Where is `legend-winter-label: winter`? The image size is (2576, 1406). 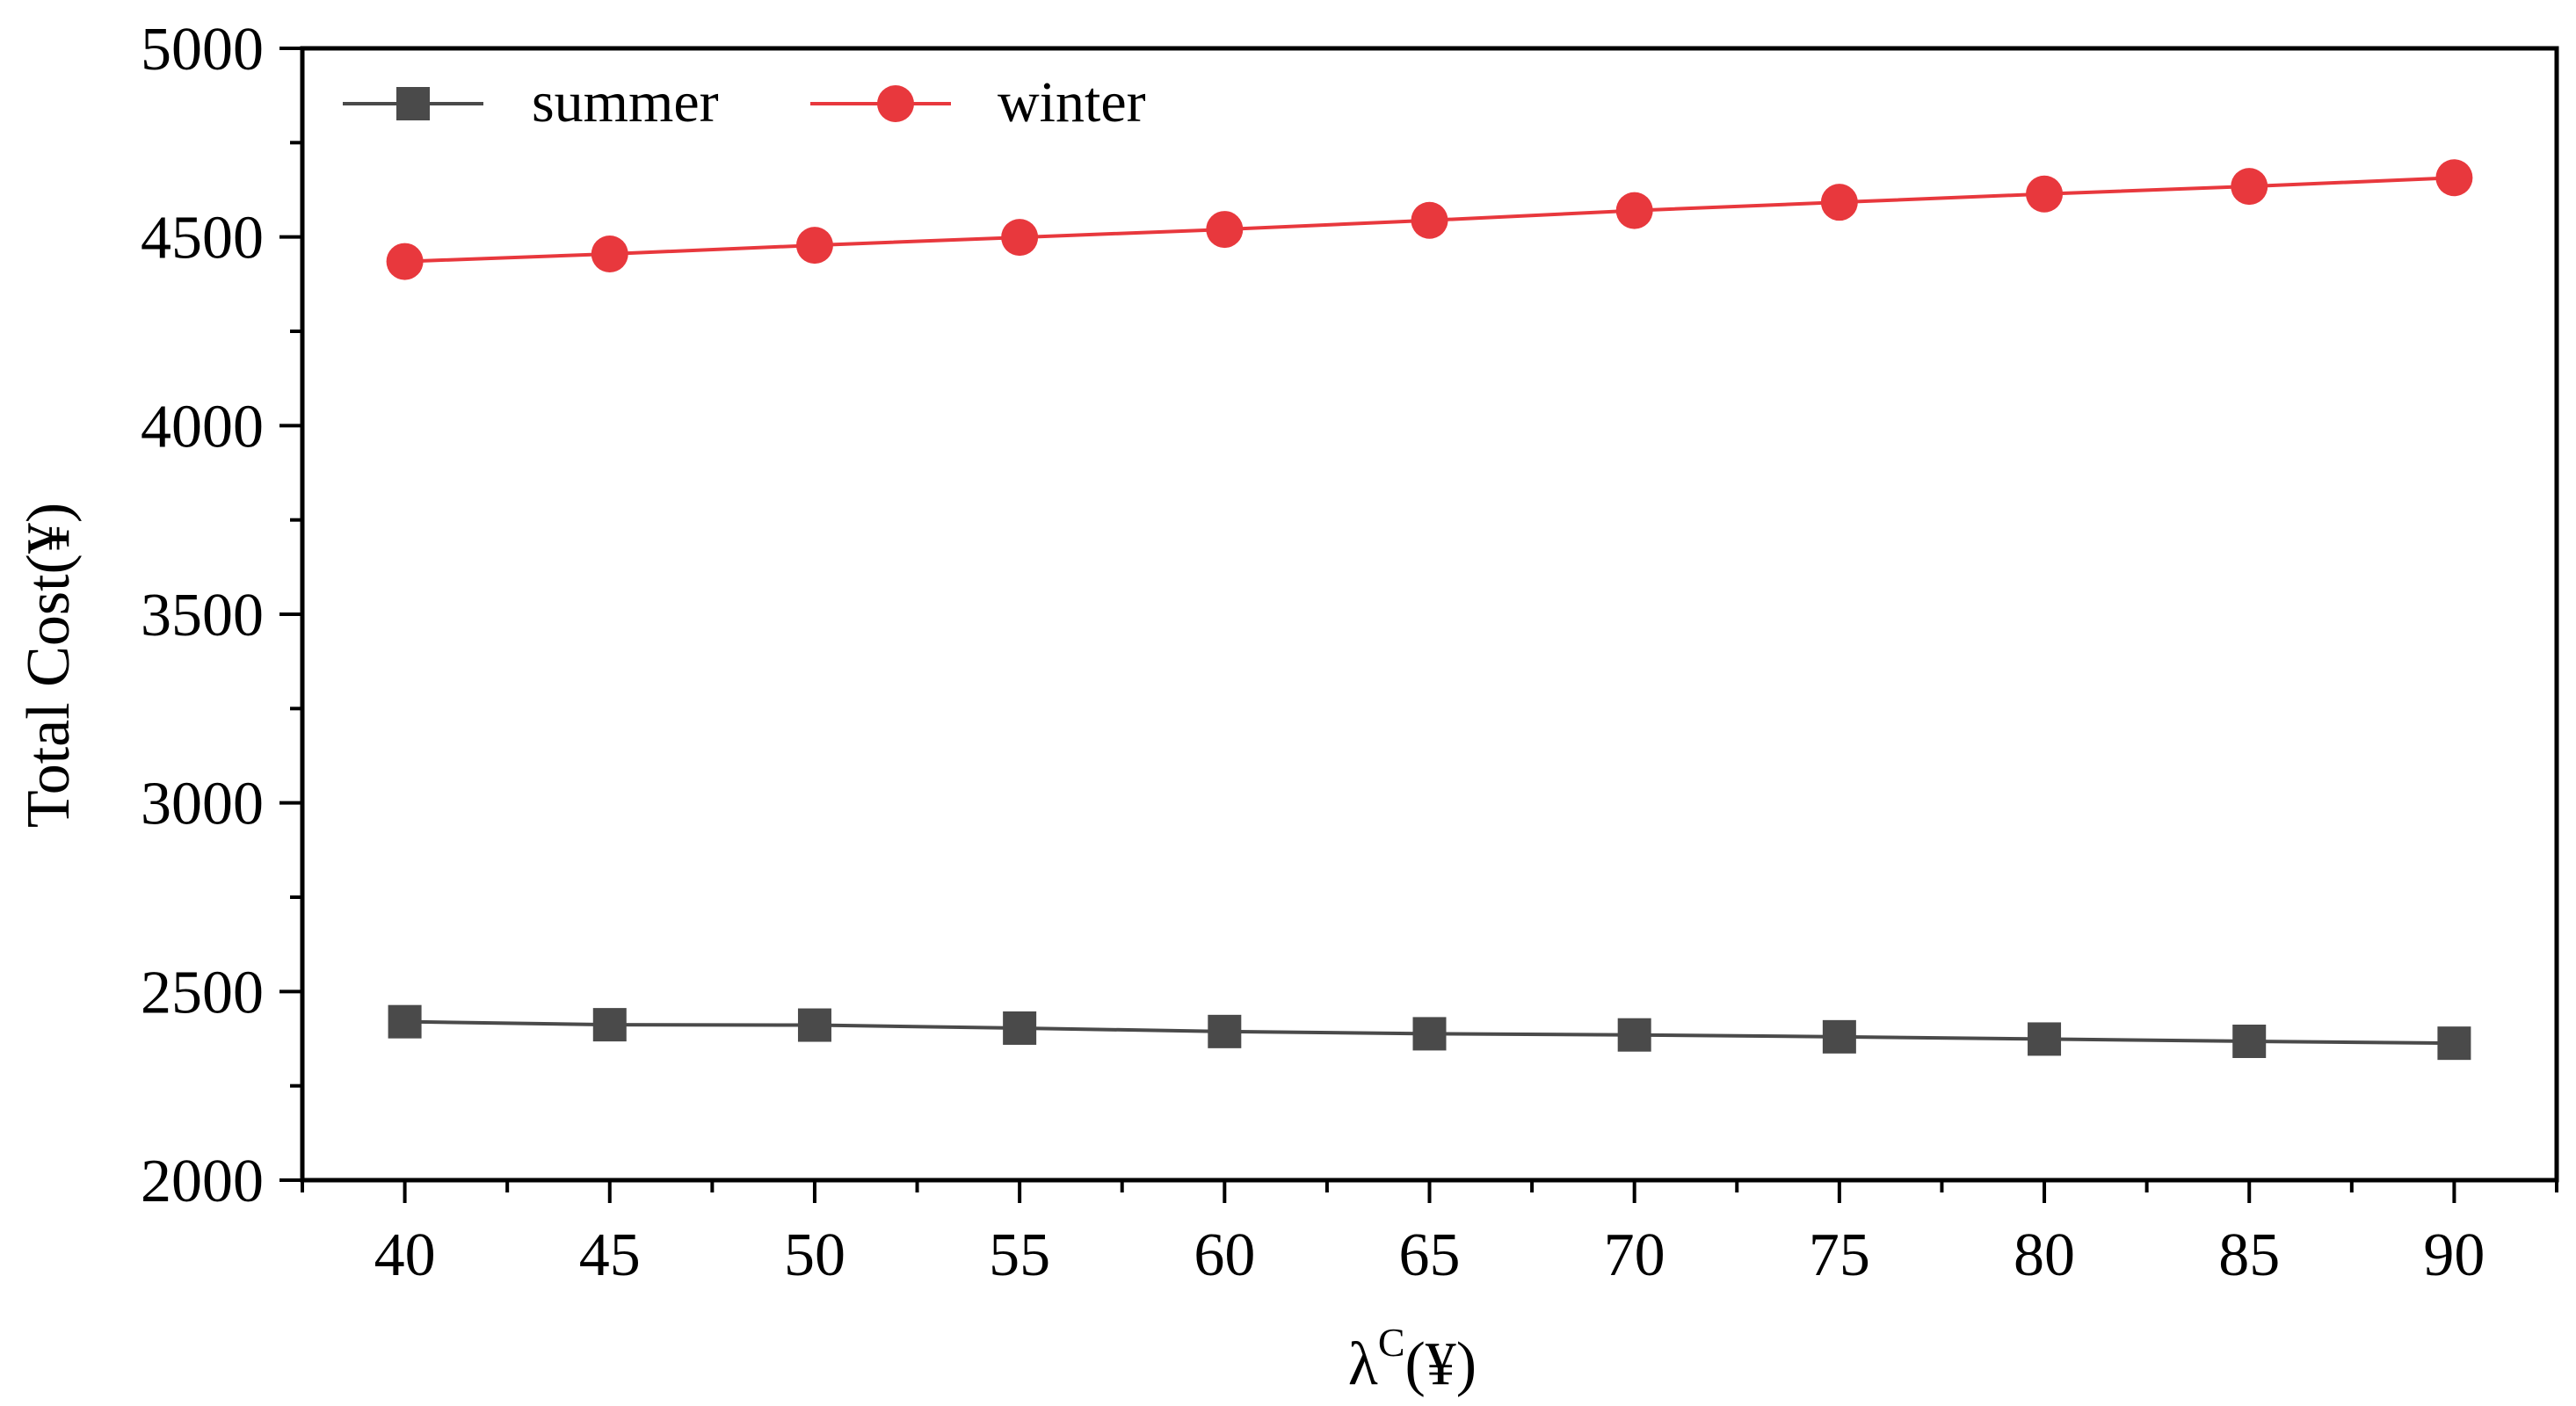 legend-winter-label: winter is located at coordinates (1072, 102).